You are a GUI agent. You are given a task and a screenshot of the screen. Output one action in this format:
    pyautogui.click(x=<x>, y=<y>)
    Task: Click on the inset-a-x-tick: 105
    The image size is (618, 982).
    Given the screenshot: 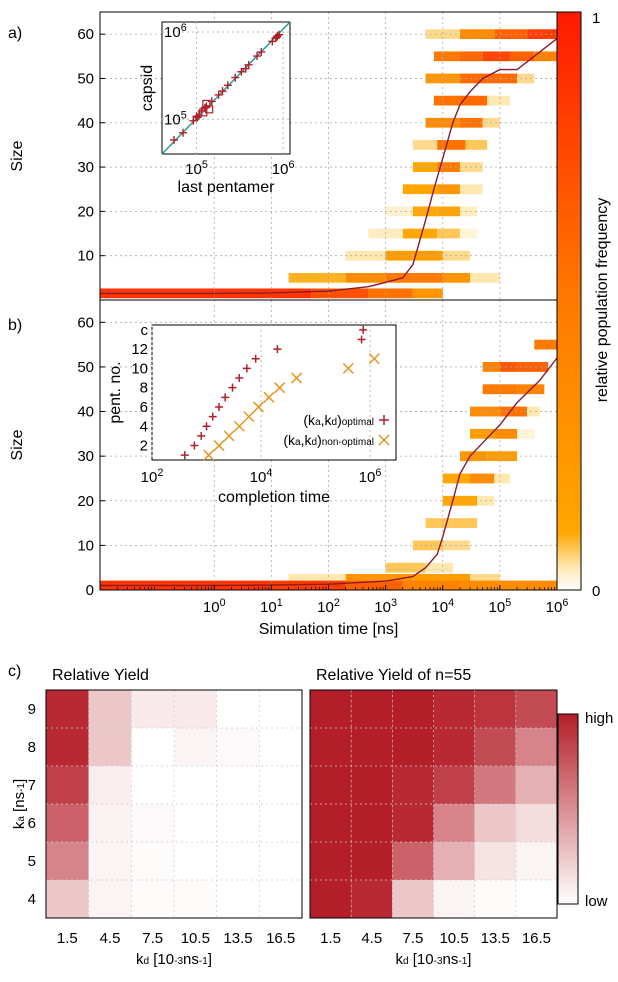 What is the action you would take?
    pyautogui.click(x=196, y=168)
    